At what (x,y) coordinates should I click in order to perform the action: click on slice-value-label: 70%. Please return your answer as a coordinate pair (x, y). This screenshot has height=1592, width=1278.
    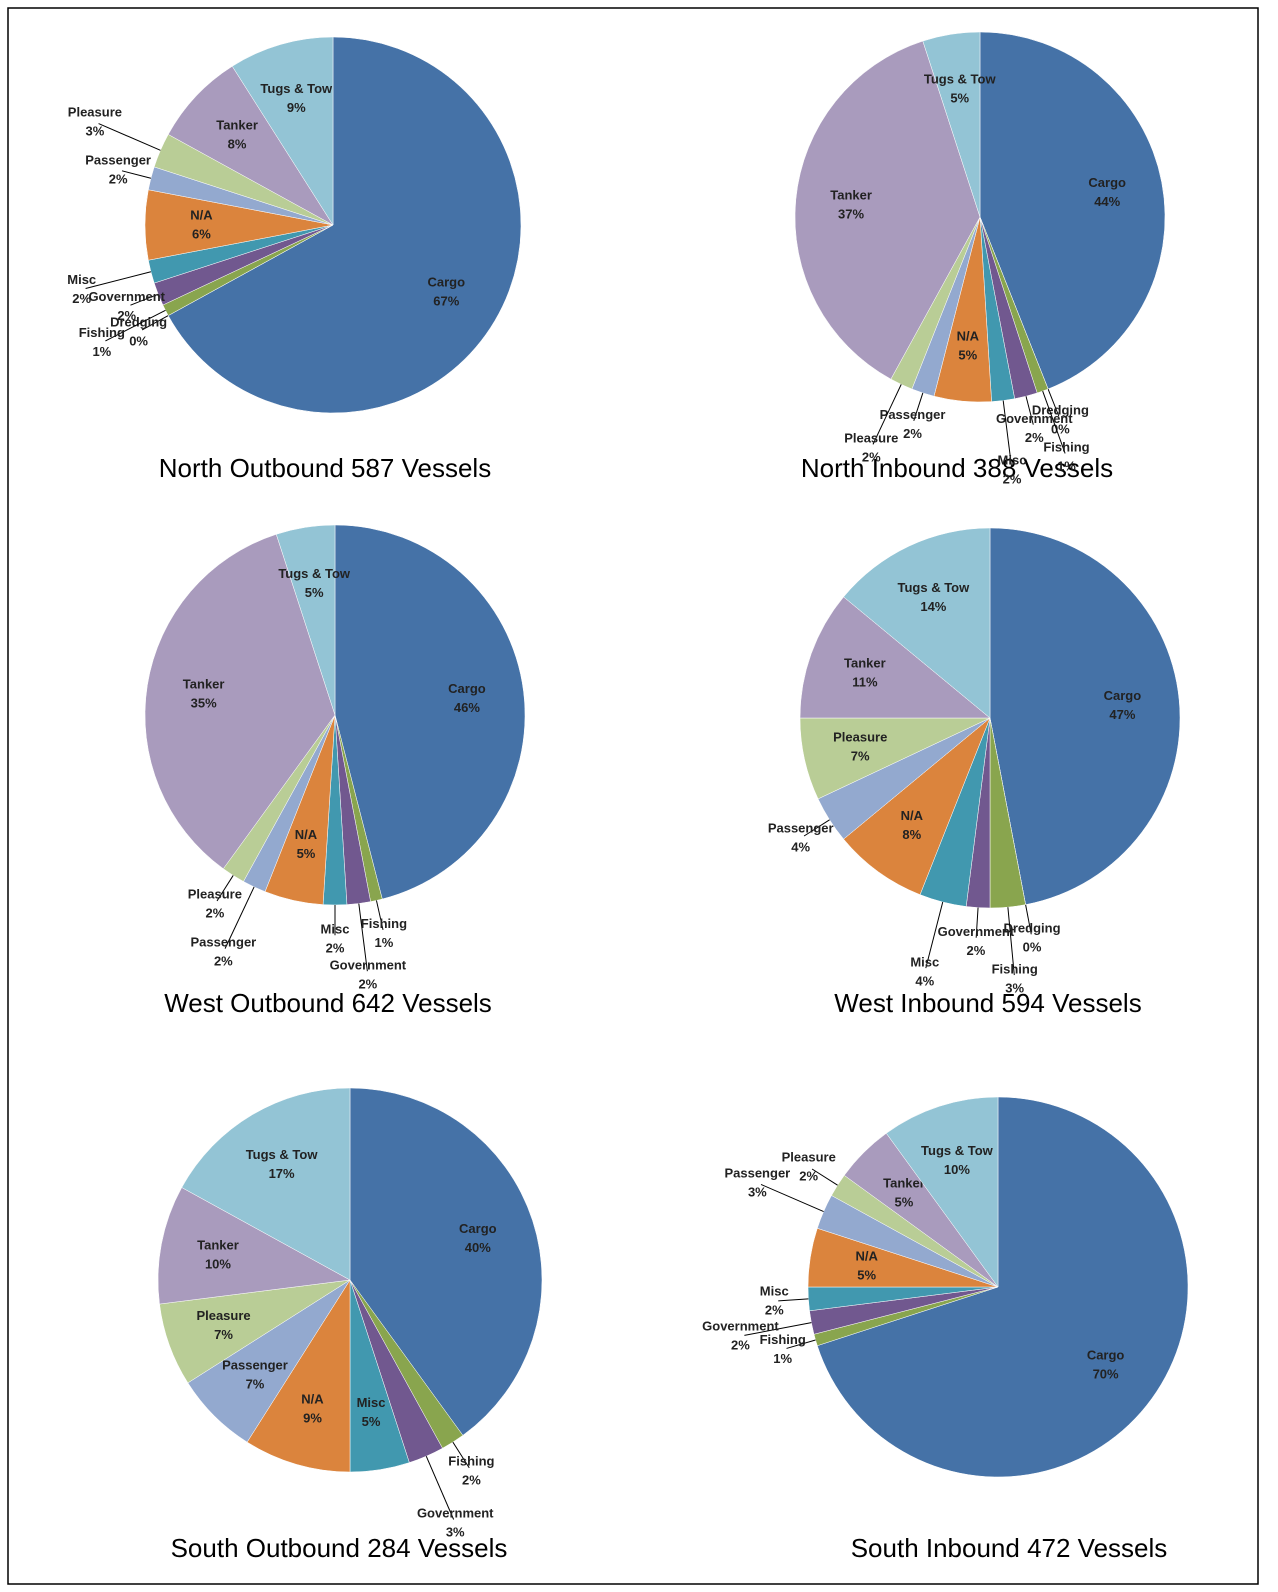
    Looking at the image, I should click on (1106, 1374).